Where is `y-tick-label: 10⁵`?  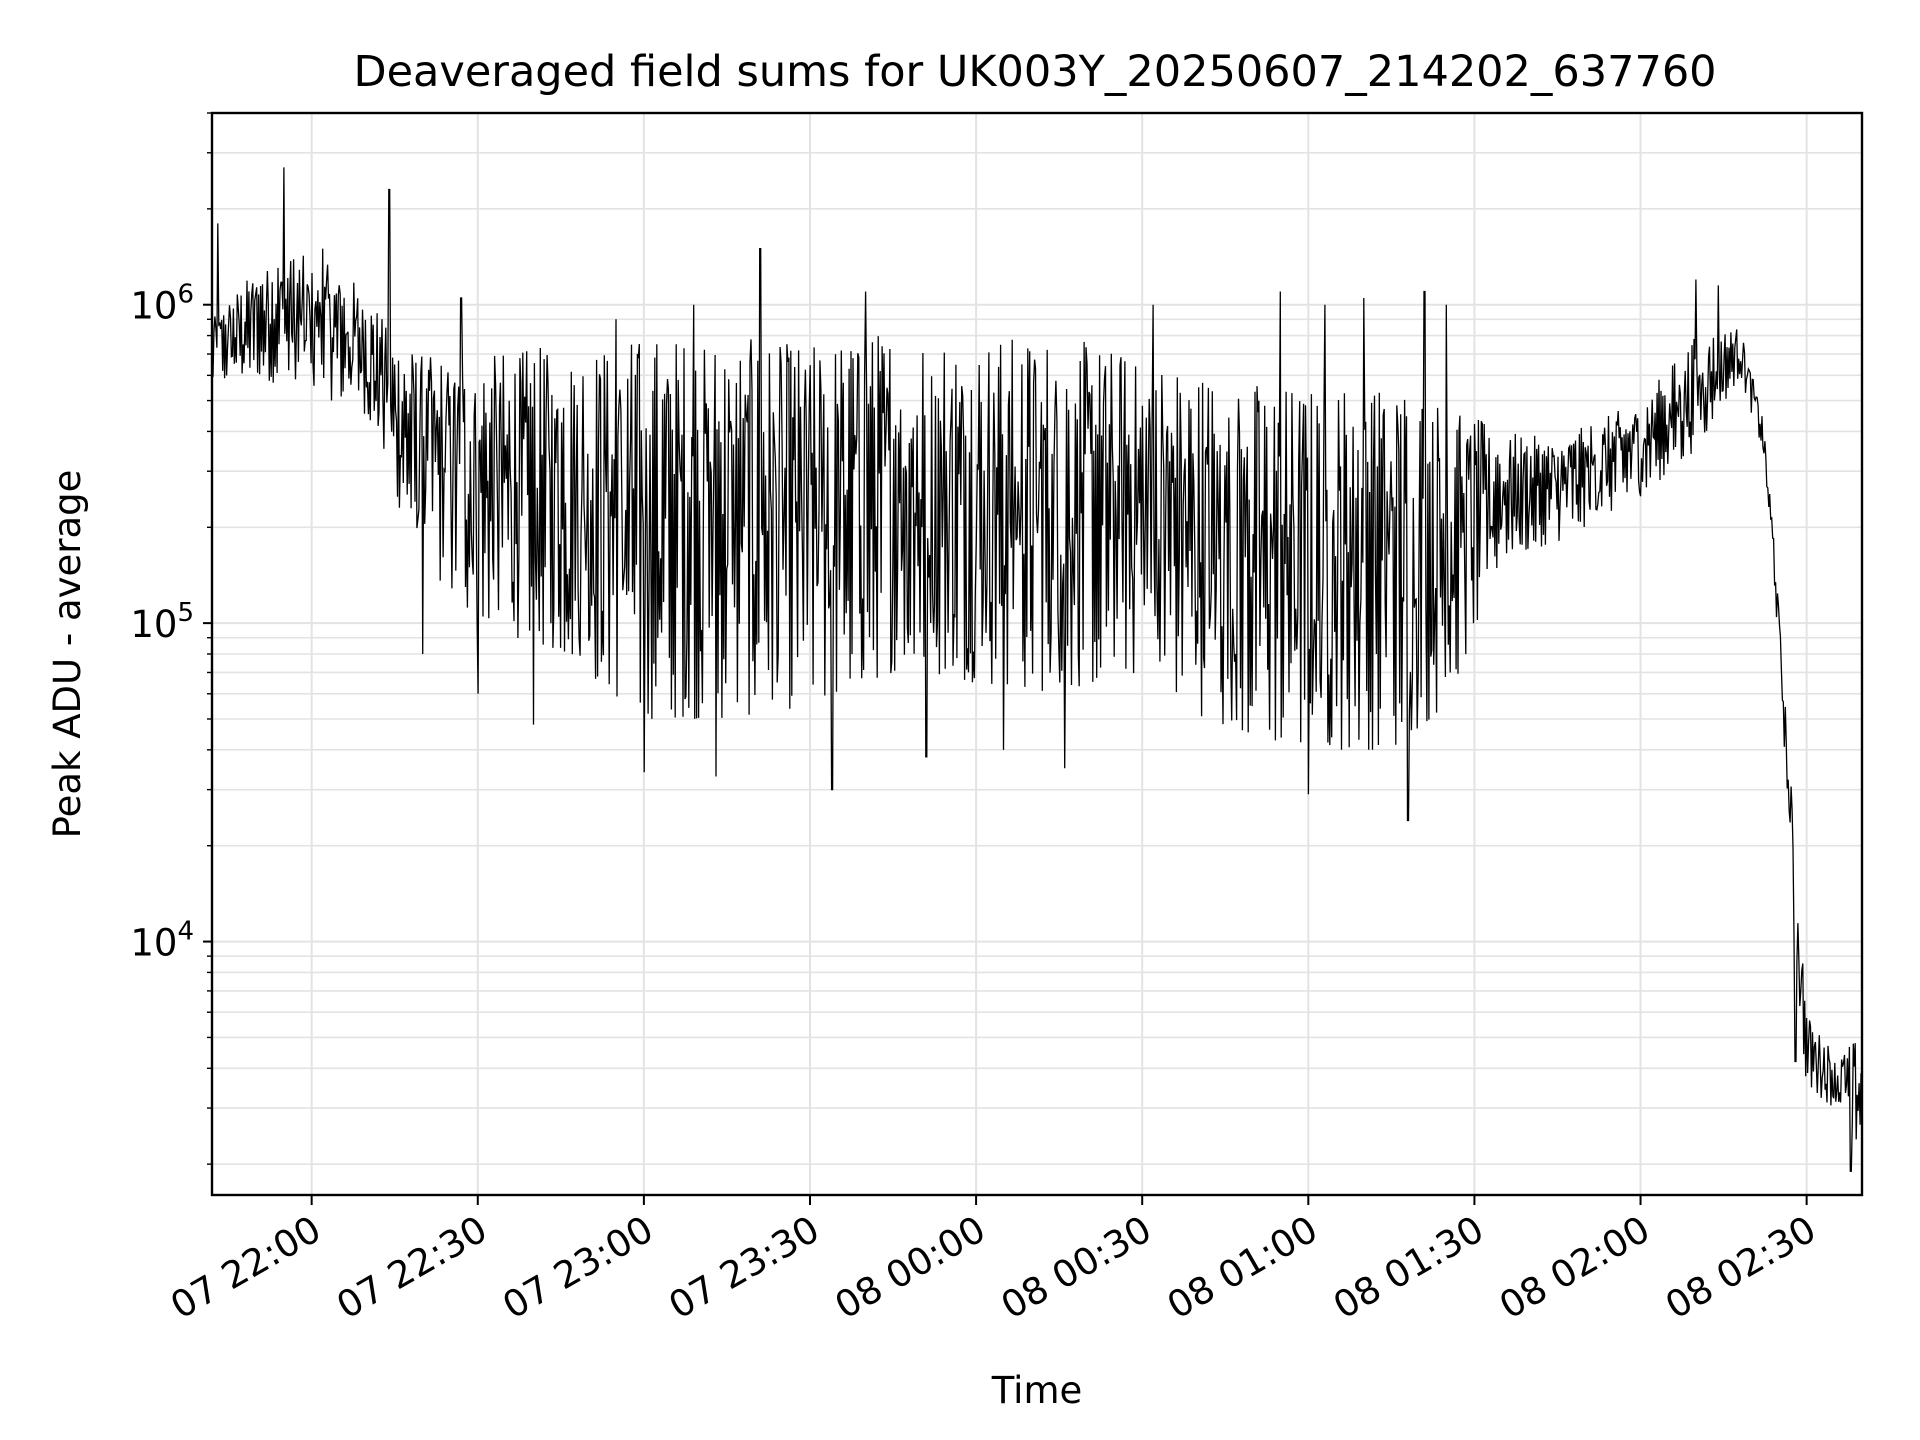 y-tick-label: 10⁵ is located at coordinates (162, 622).